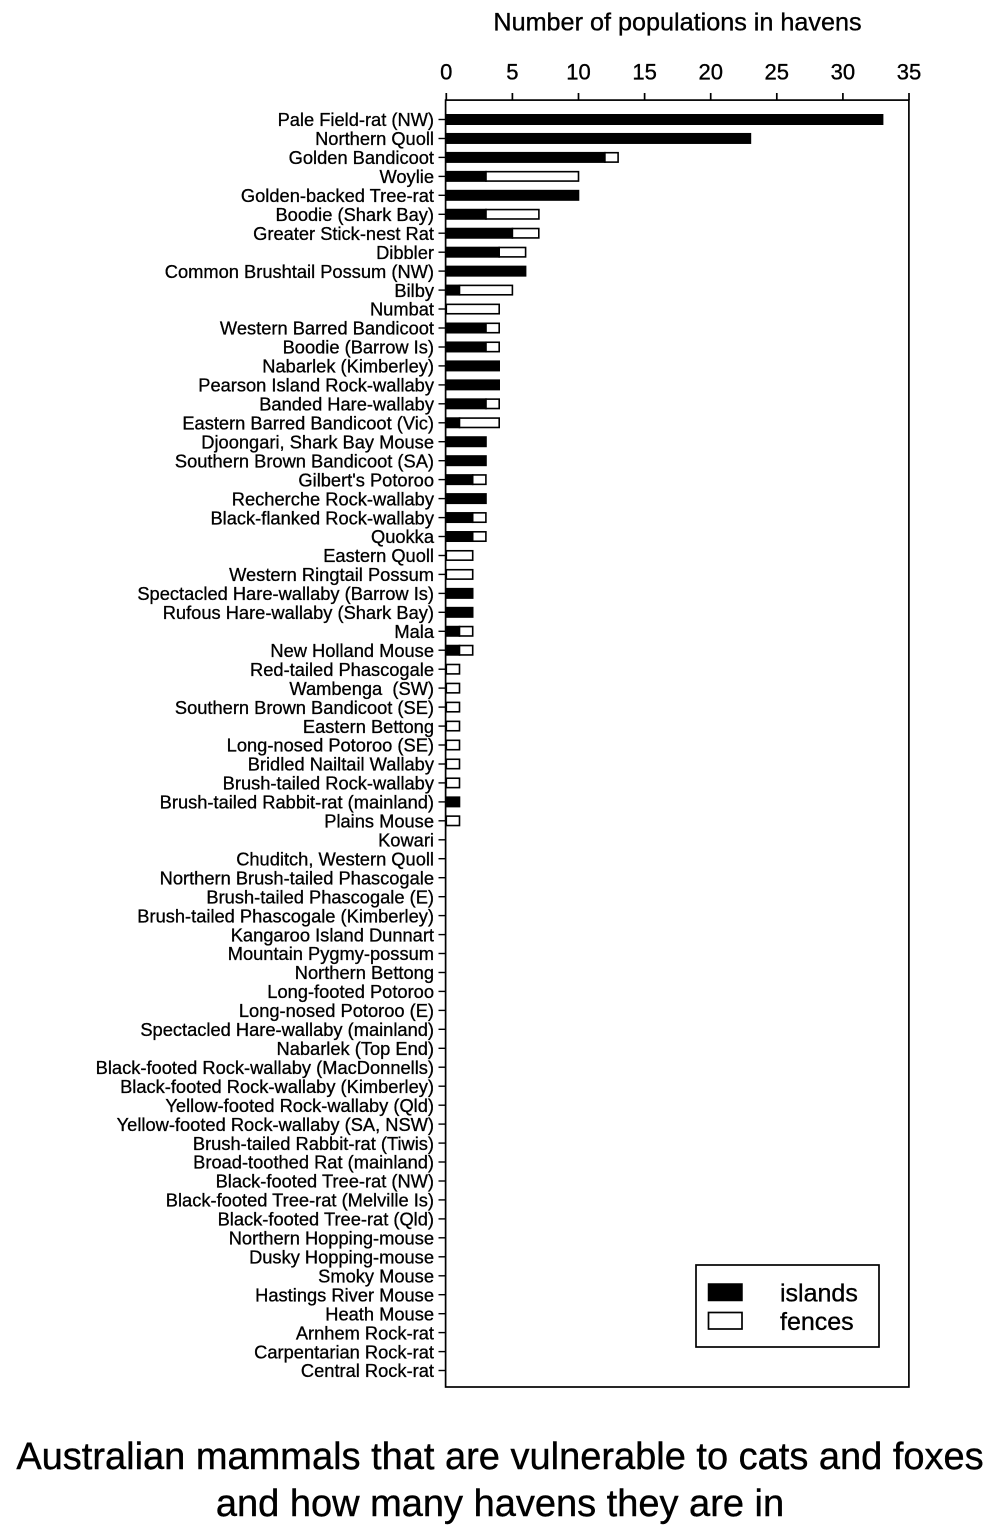  Describe the element at coordinates (297, 877) in the screenshot. I see `svg-text:Northern Brush-tailed Phascoga: Northern Brush-tailed Phascogale` at that location.